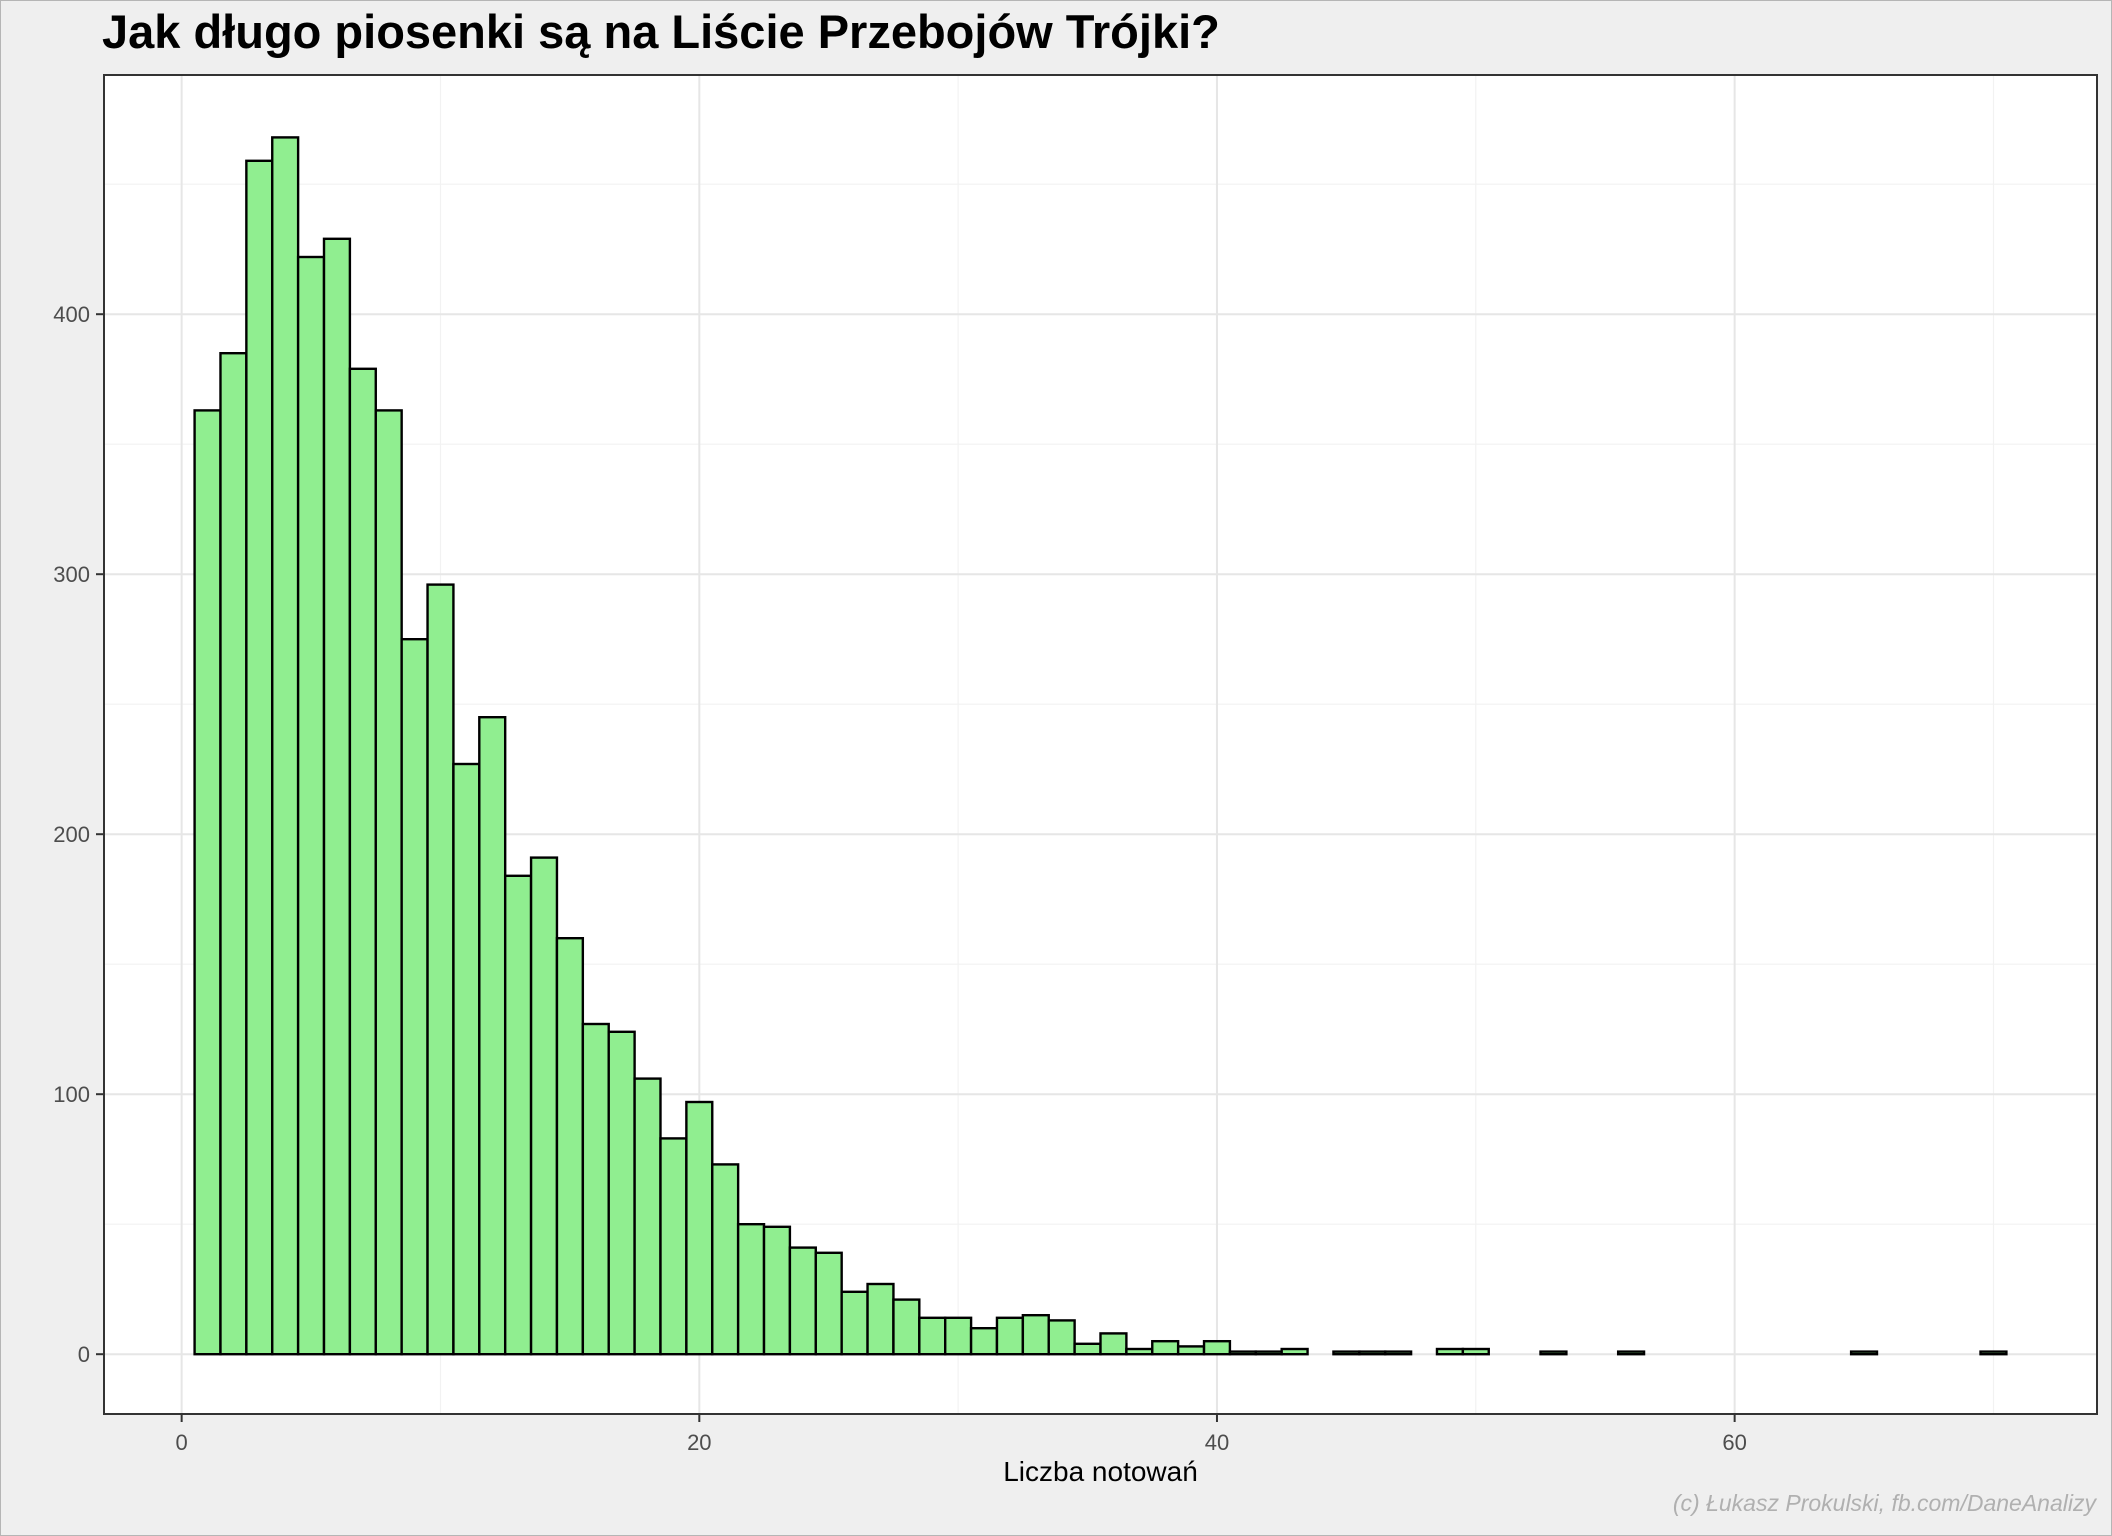 The height and width of the screenshot is (1536, 2112). I want to click on x-tick-label: 20, so click(699, 1442).